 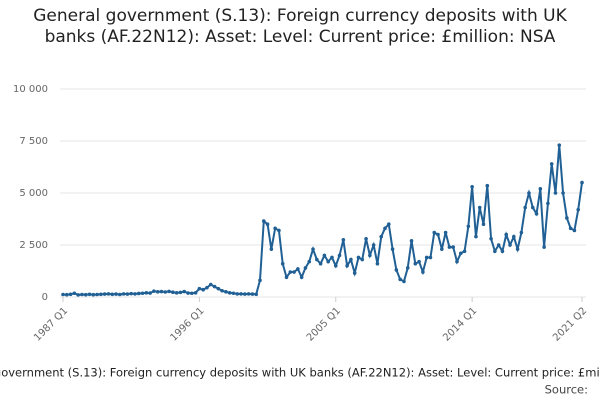 What do you see at coordinates (33, 245) in the screenshot?
I see `y-tick-label: 2 500` at bounding box center [33, 245].